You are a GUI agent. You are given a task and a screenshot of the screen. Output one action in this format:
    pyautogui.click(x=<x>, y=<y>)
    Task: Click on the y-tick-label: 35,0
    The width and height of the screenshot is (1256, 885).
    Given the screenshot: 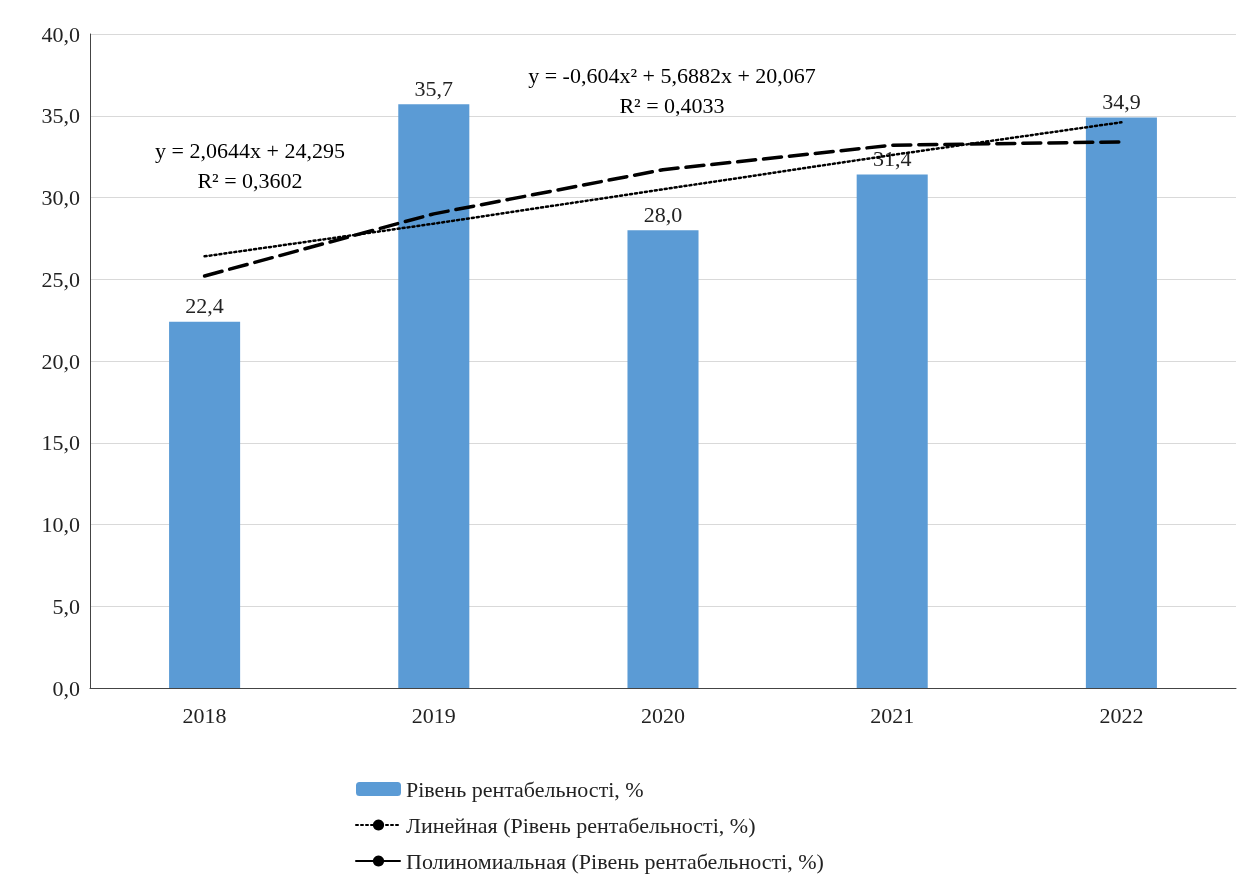 What is the action you would take?
    pyautogui.click(x=60, y=116)
    